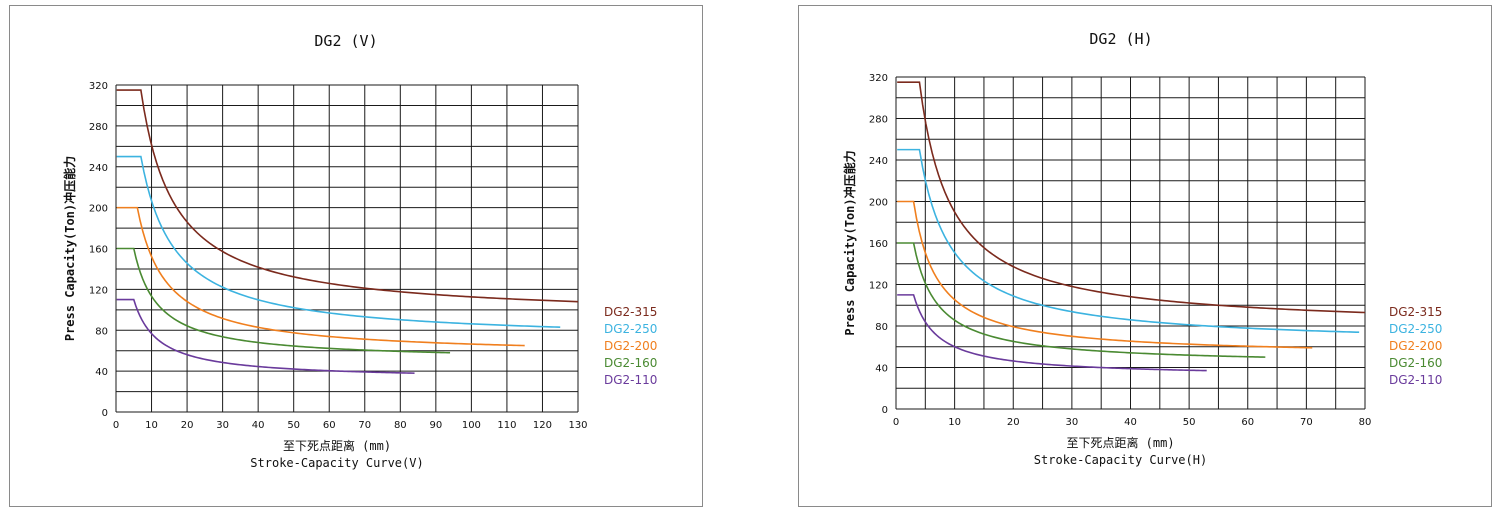  Describe the element at coordinates (577, 425) in the screenshot. I see `x-tick-label: 130` at that location.